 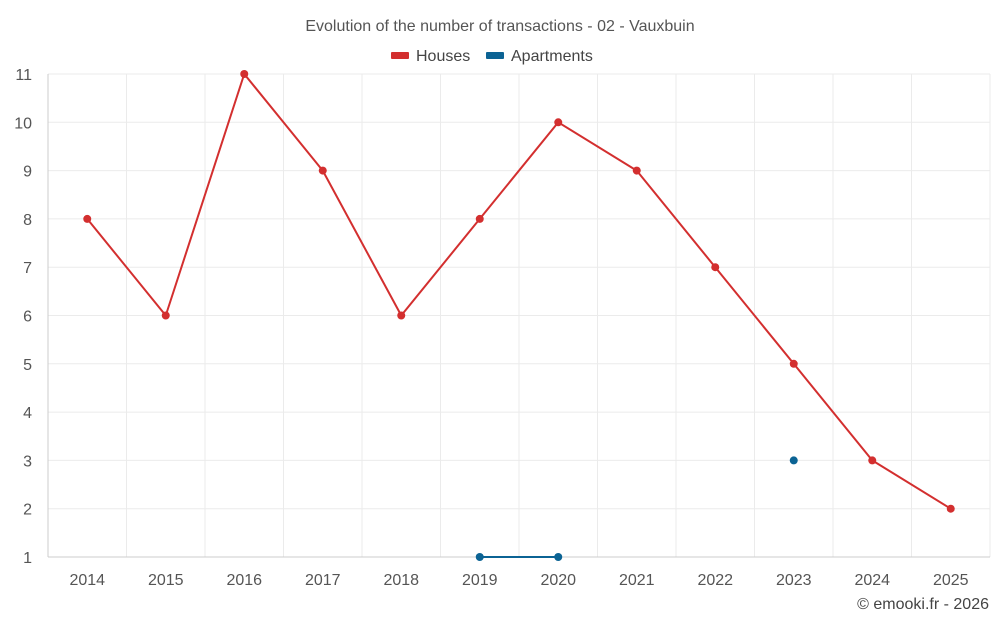 I want to click on y-tick-label: 2, so click(x=27, y=510).